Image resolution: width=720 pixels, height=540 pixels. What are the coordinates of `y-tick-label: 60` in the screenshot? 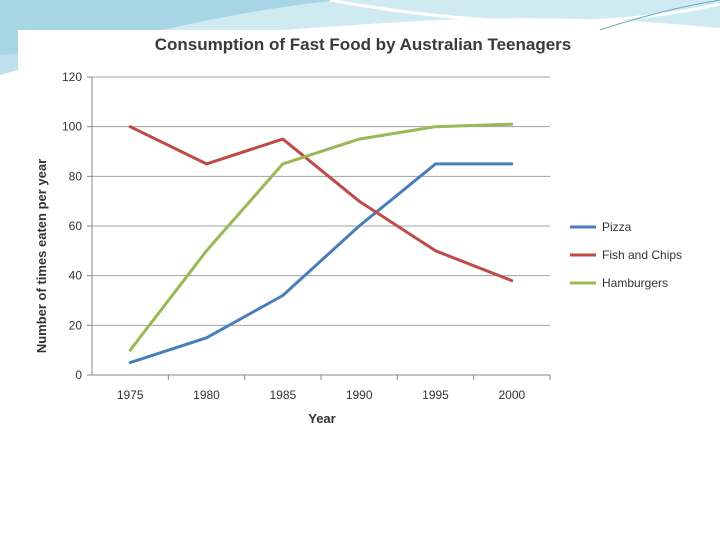 It's located at (76, 226).